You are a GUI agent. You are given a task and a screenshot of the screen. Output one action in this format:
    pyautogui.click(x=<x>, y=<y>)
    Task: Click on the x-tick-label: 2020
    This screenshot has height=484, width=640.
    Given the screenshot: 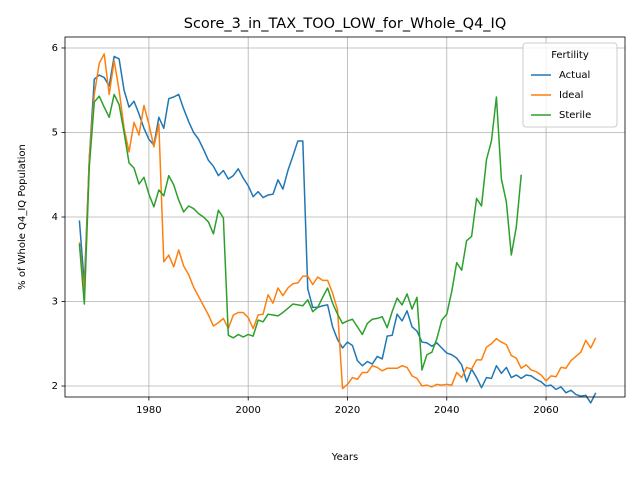 What is the action you would take?
    pyautogui.click(x=347, y=410)
    